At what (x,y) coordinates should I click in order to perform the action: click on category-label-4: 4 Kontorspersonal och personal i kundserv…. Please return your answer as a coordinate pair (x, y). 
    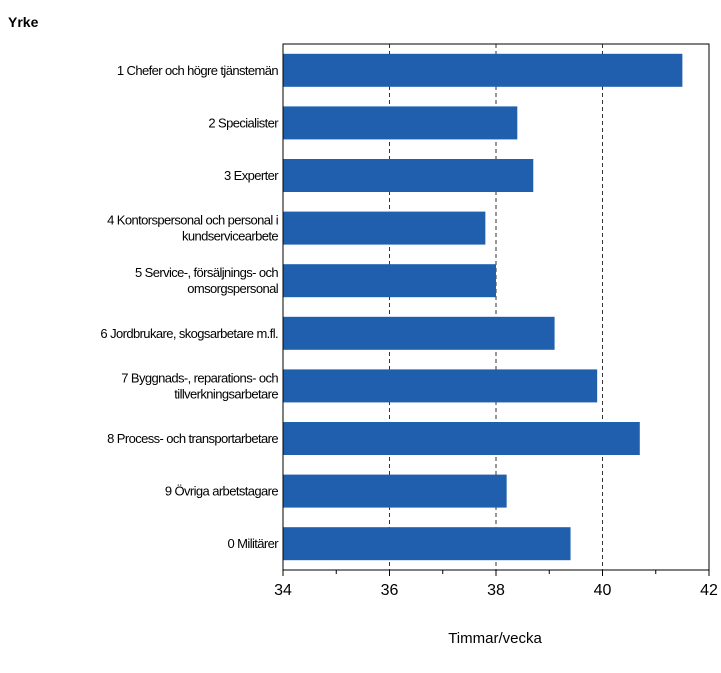
    Looking at the image, I should click on (193, 228).